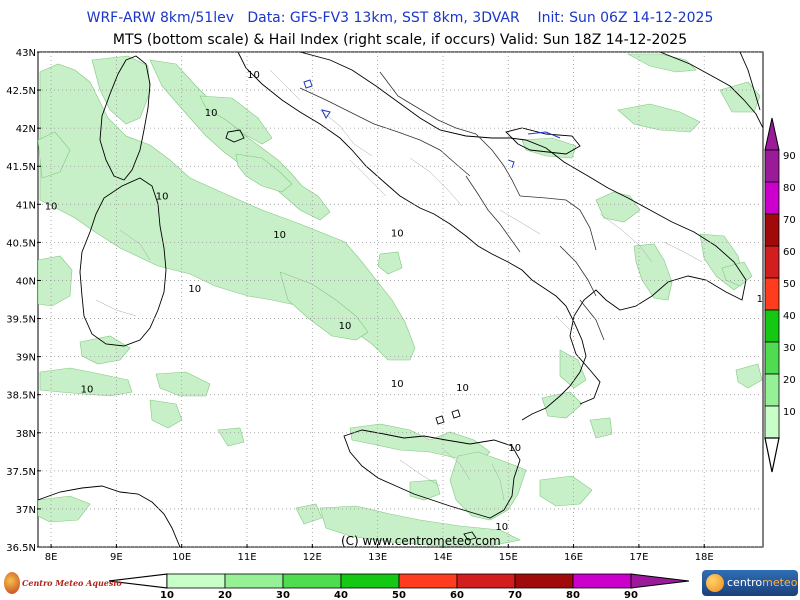  I want to click on mts-area-channel, so click(236, 120).